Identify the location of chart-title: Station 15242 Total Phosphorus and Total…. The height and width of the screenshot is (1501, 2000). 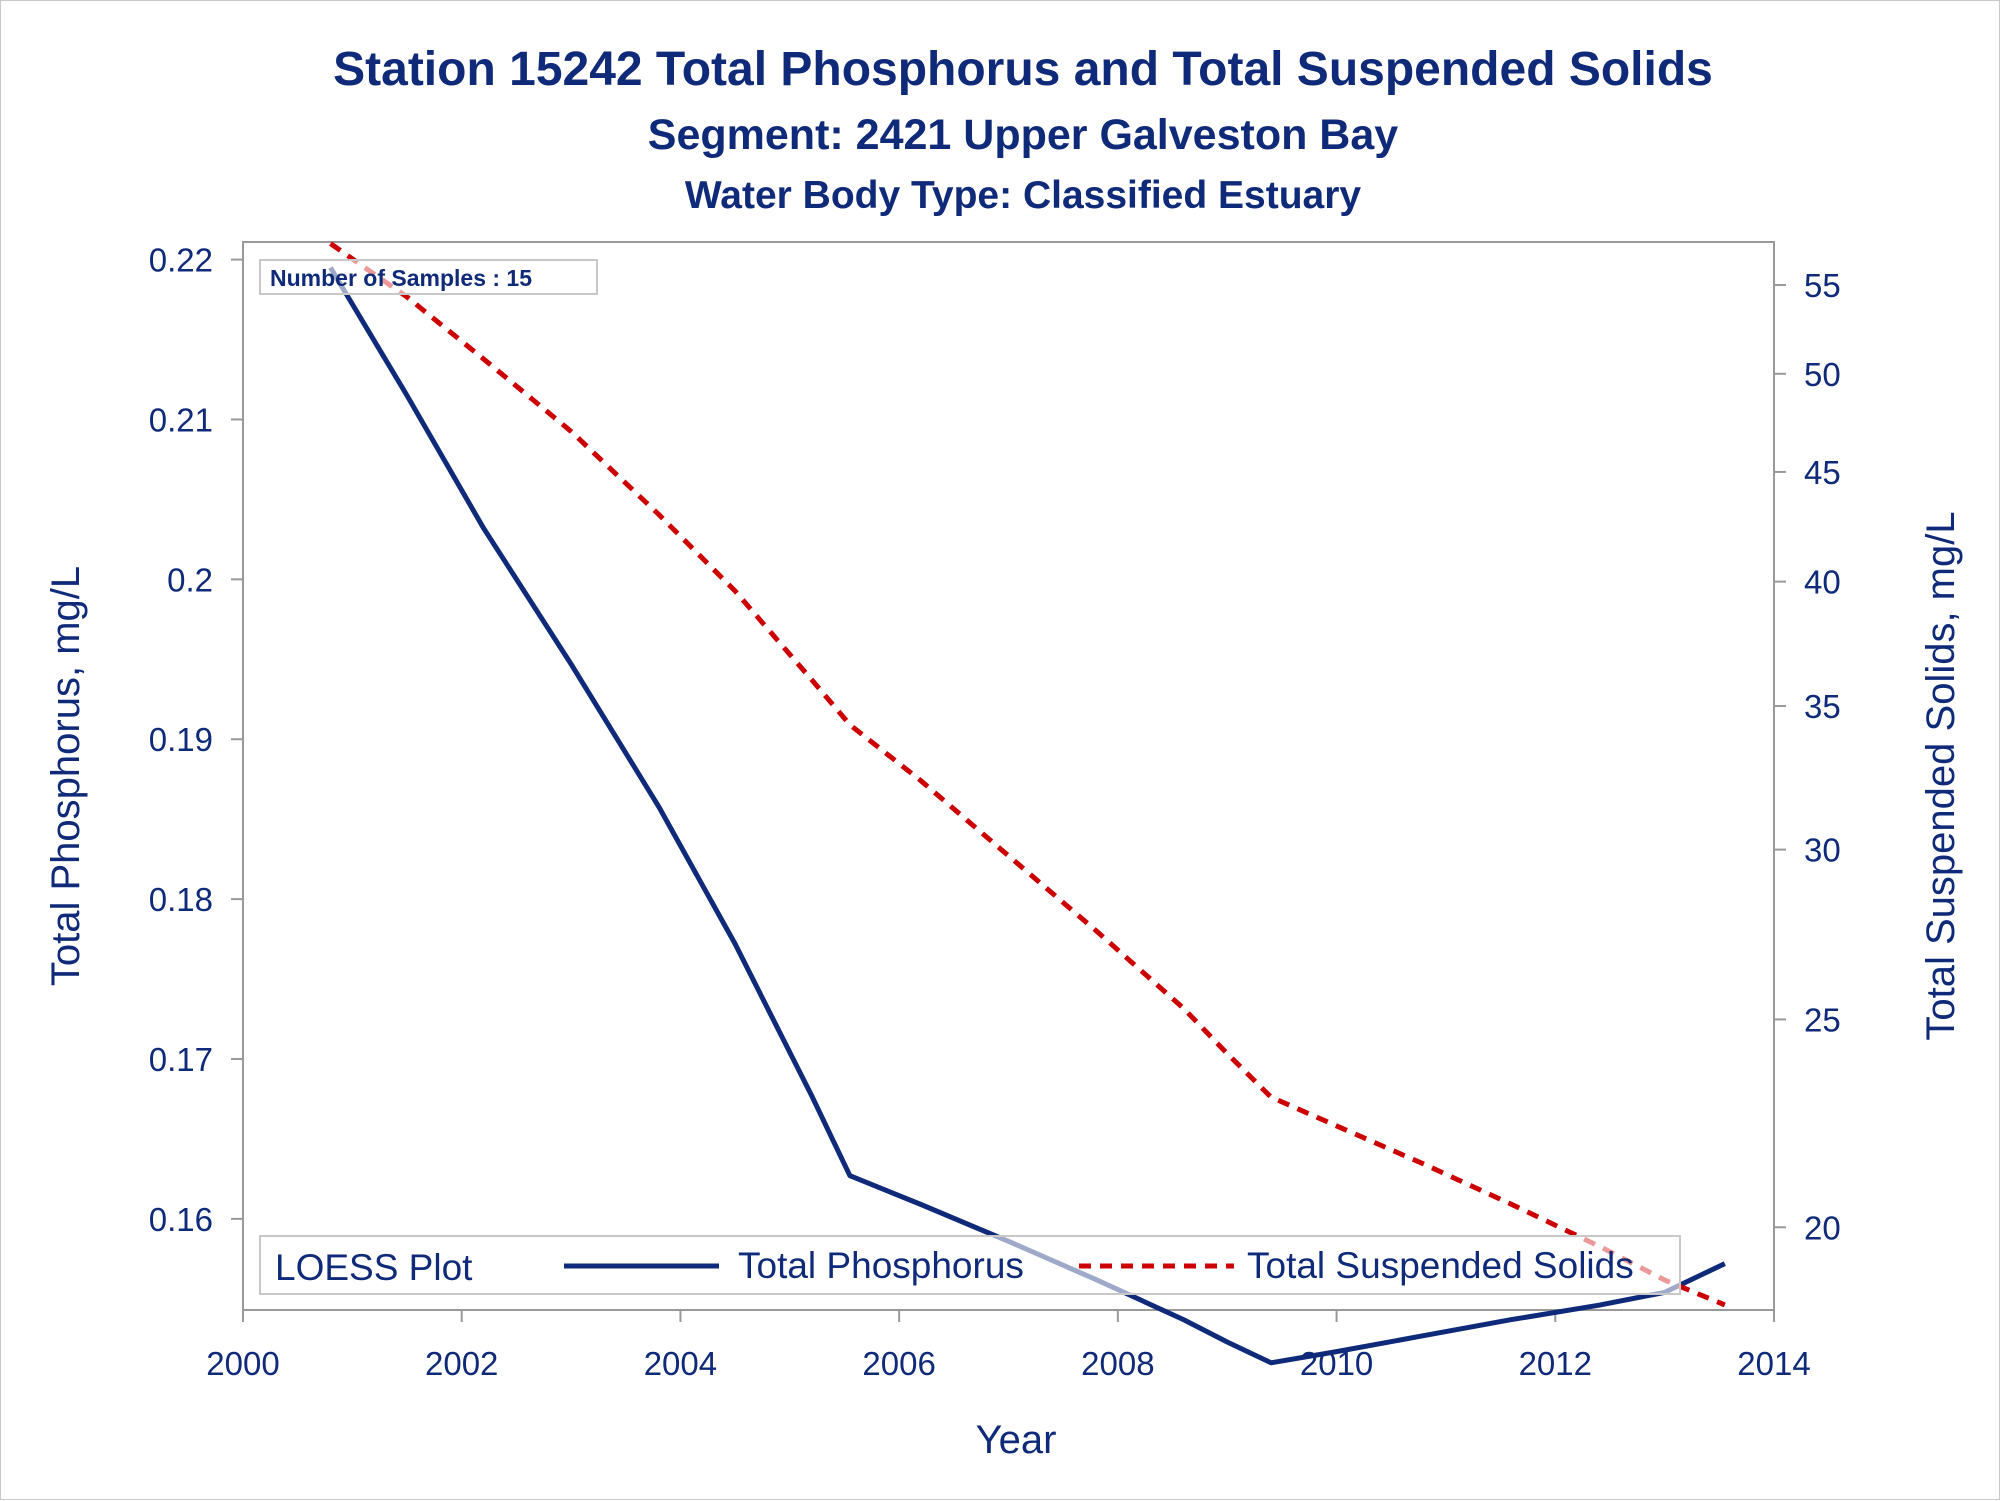
(1023, 69).